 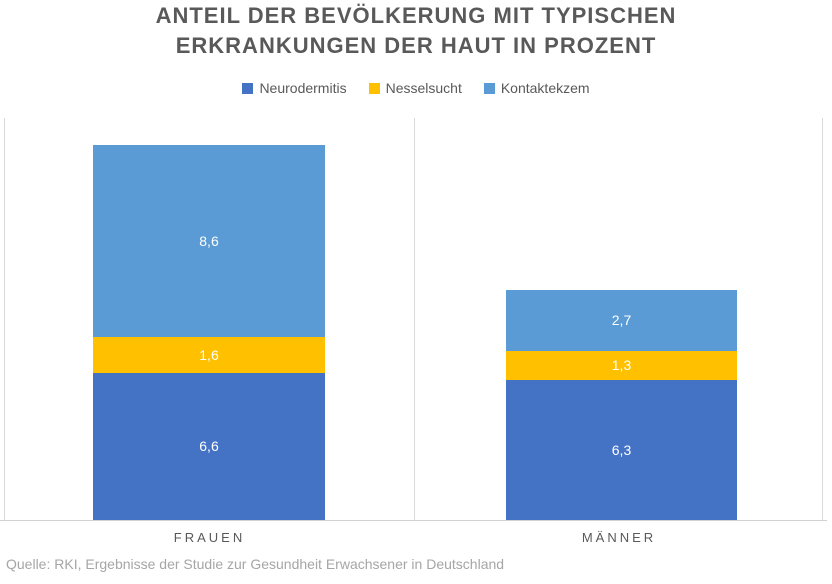 I want to click on value-label: 6,3, so click(x=621, y=449).